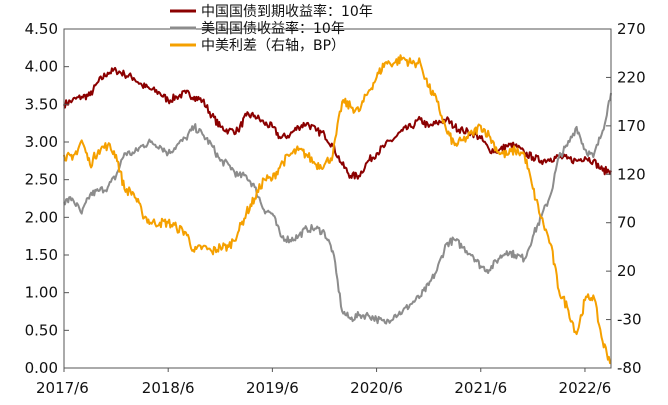  Describe the element at coordinates (41, 217) in the screenshot. I see `left-tick-label: 2.00` at that location.